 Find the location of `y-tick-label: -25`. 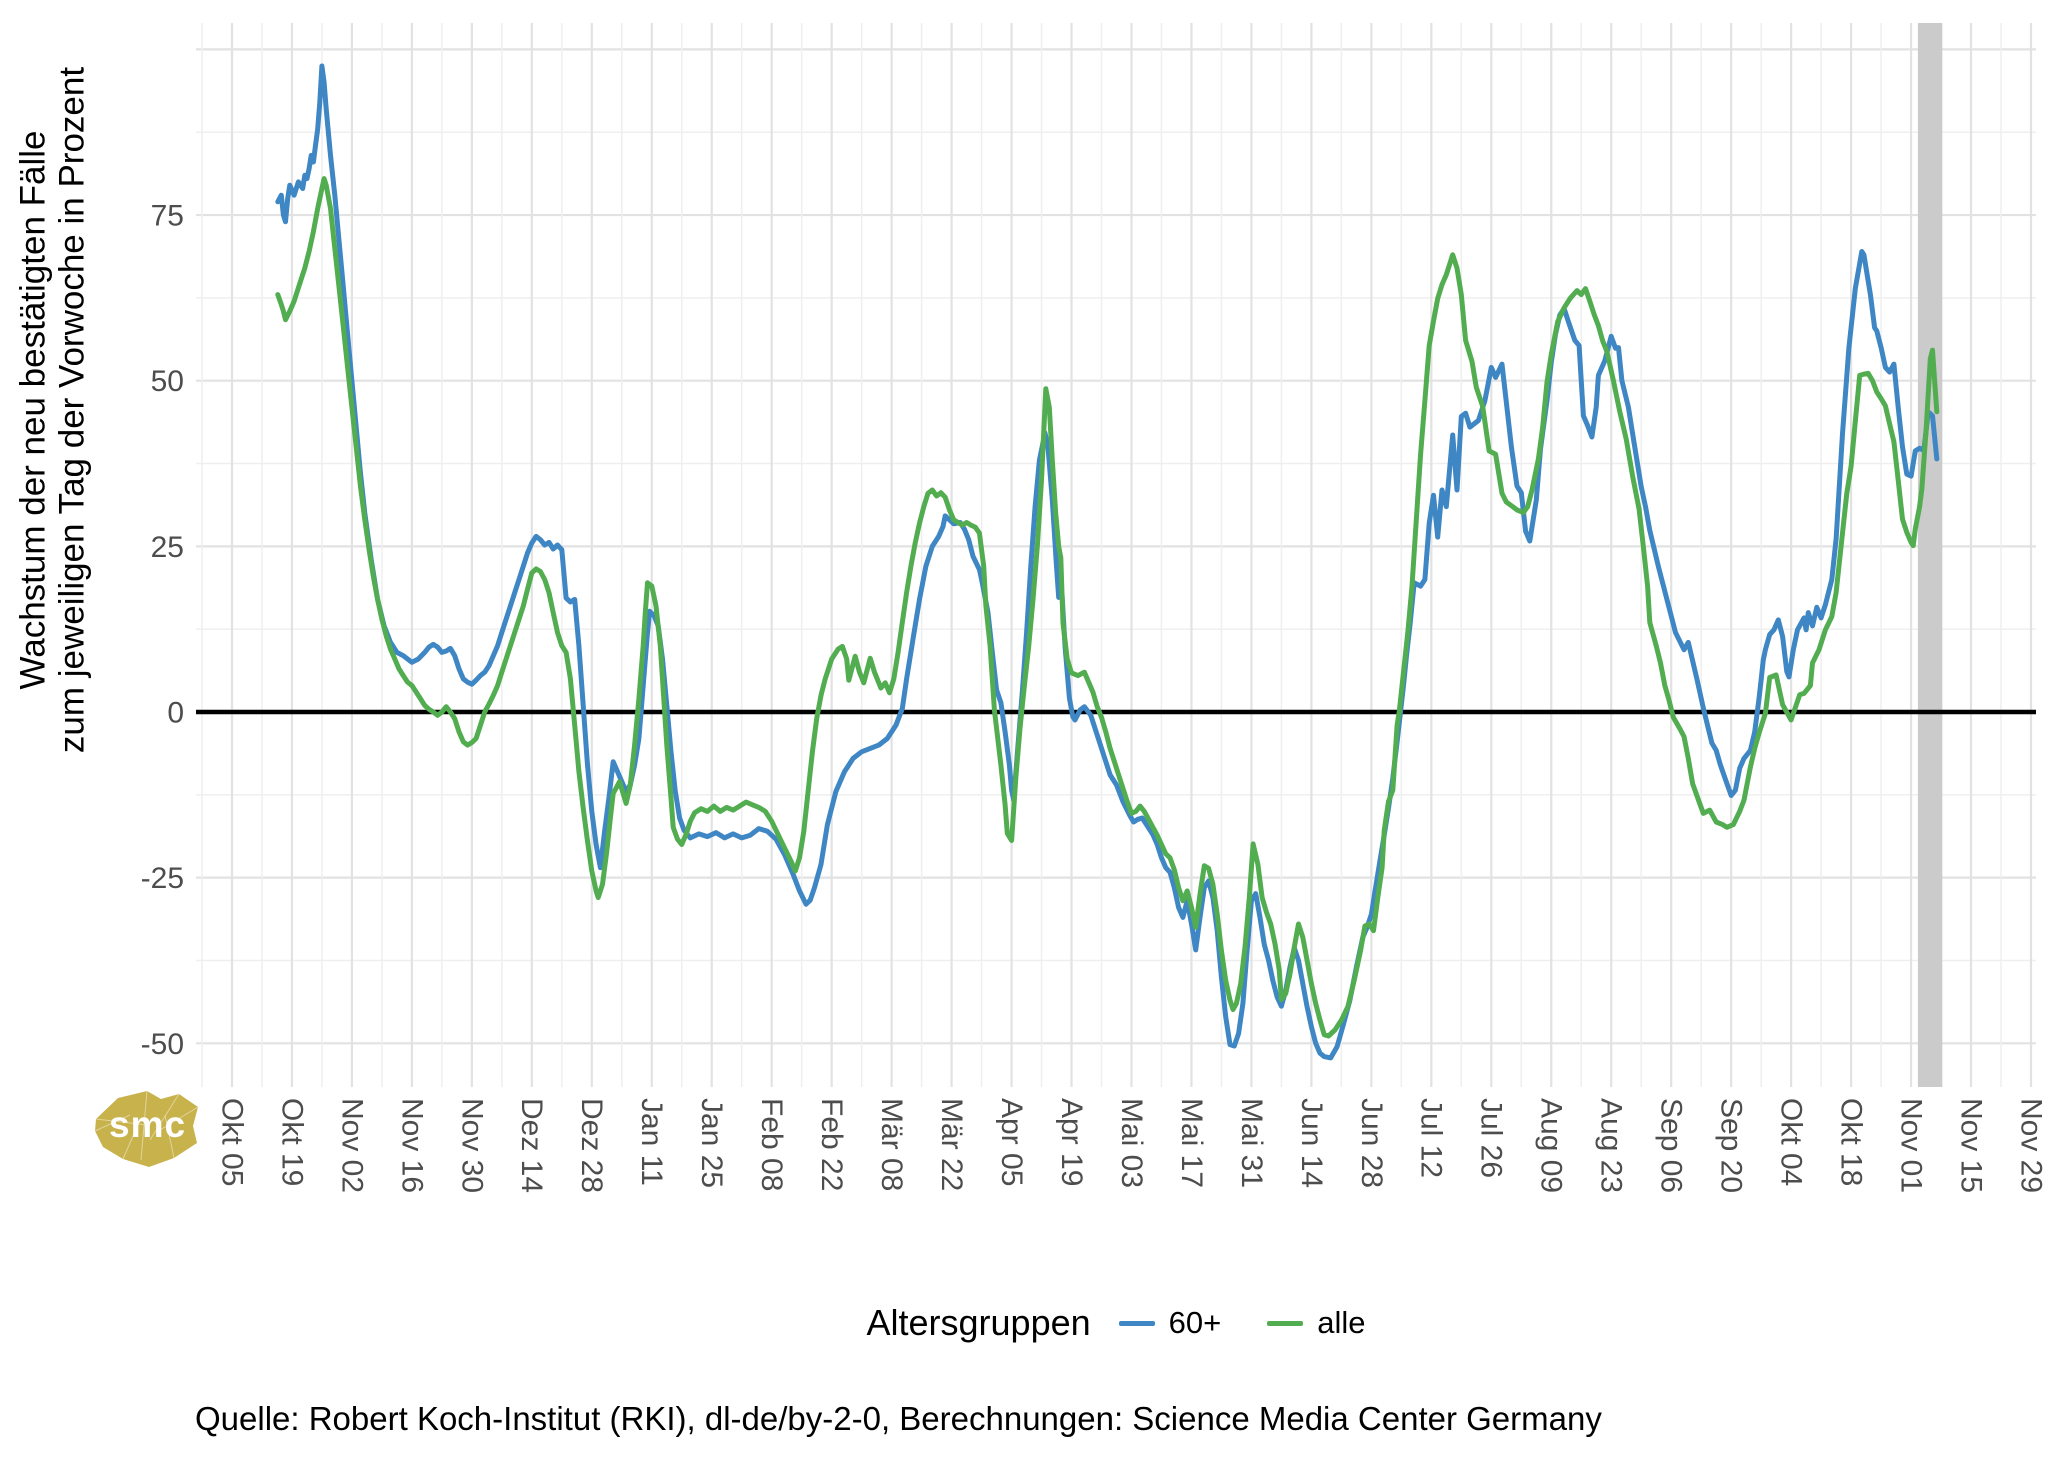

y-tick-label: -25 is located at coordinates (162, 878).